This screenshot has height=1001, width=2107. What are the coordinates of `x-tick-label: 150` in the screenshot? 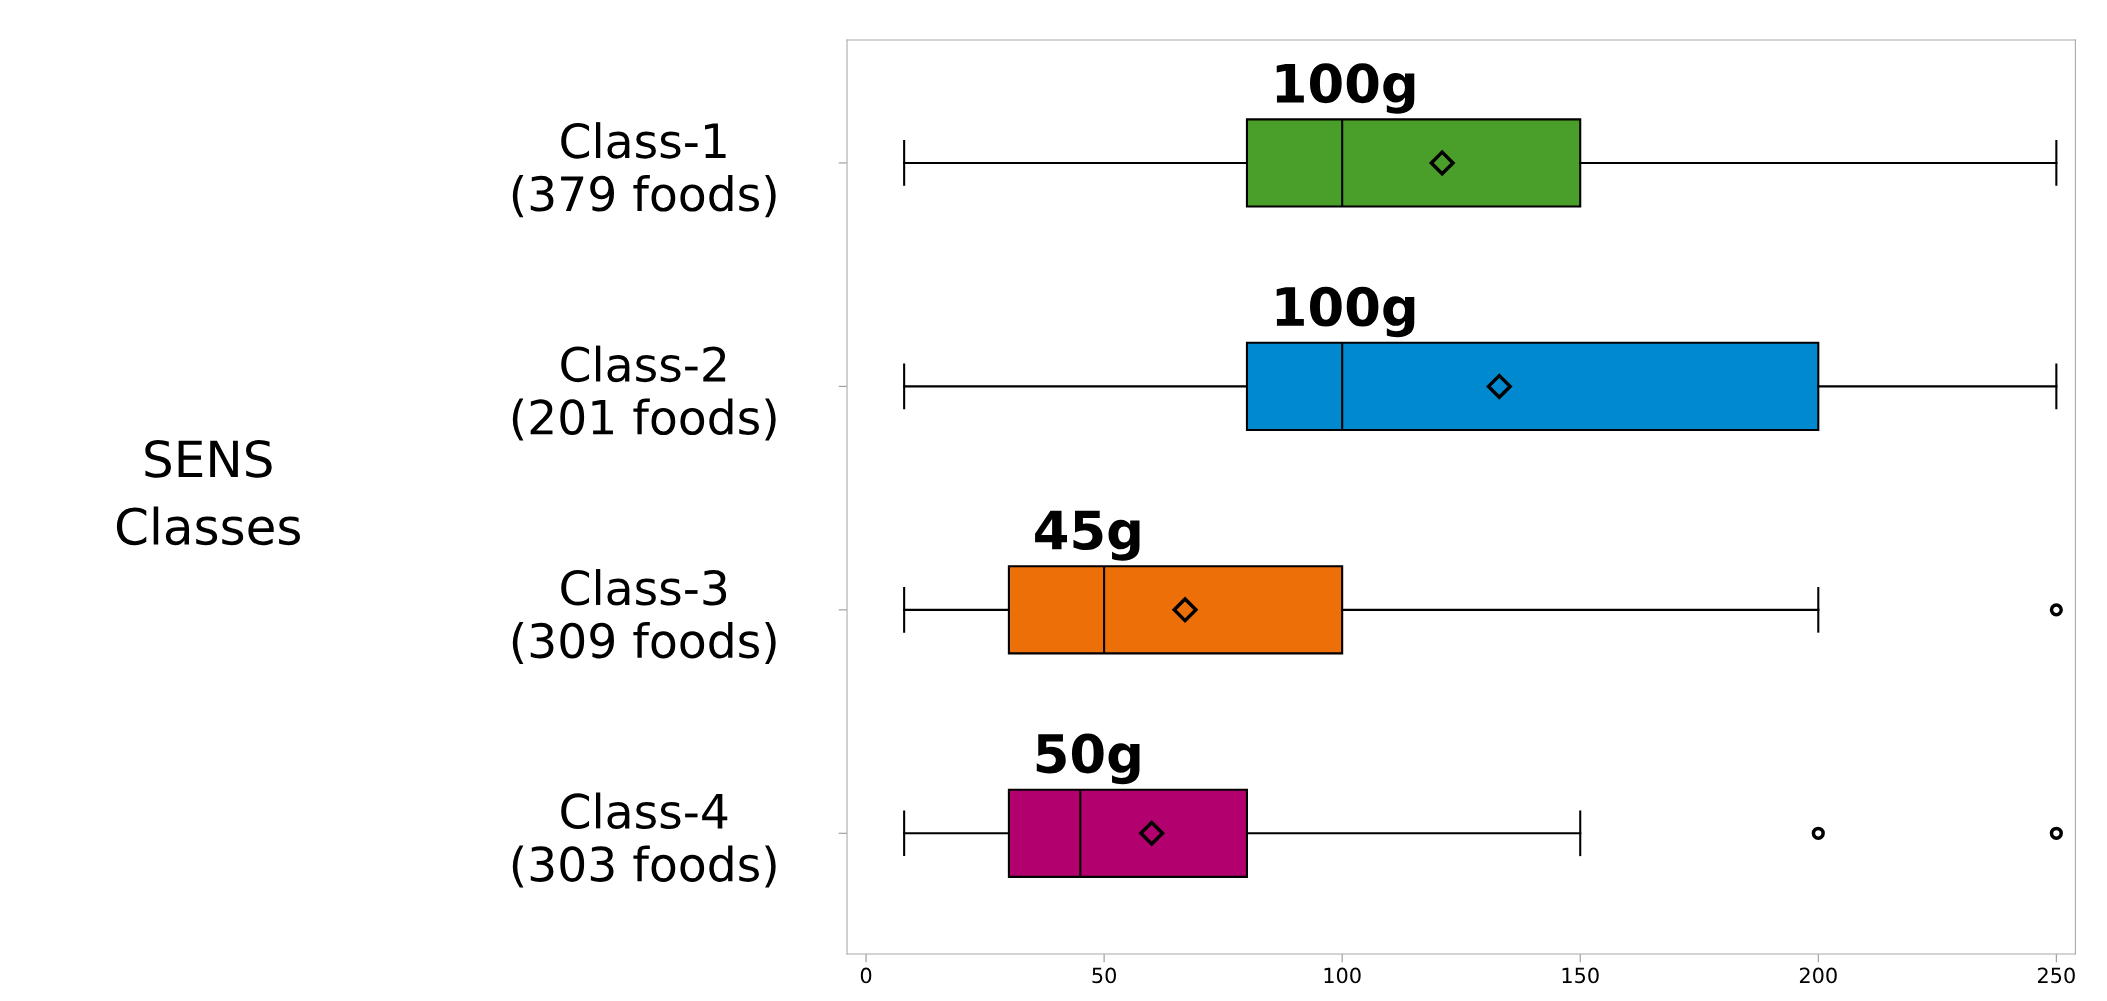 It's located at (1580, 975).